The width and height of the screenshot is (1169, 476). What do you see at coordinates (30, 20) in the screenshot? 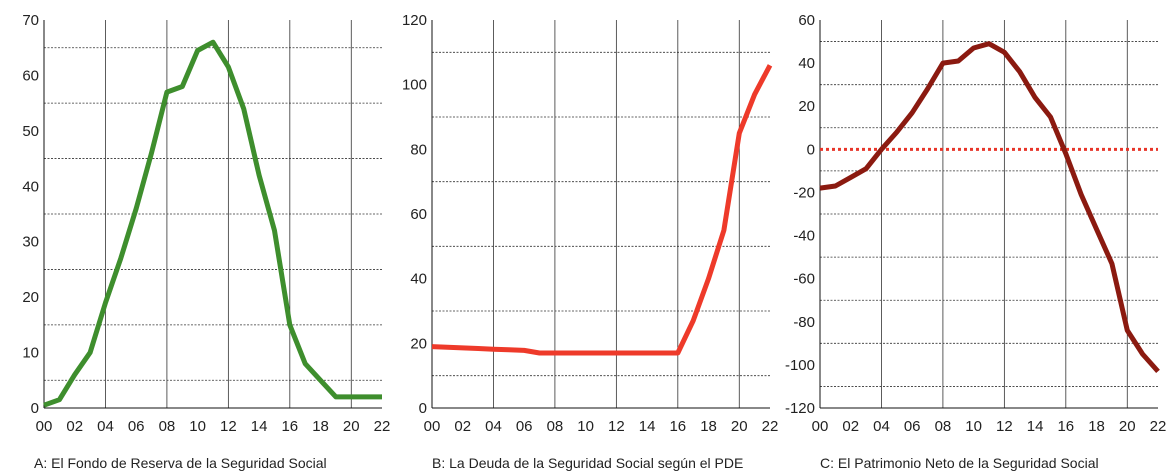
I see `y-tick-label: 70` at bounding box center [30, 20].